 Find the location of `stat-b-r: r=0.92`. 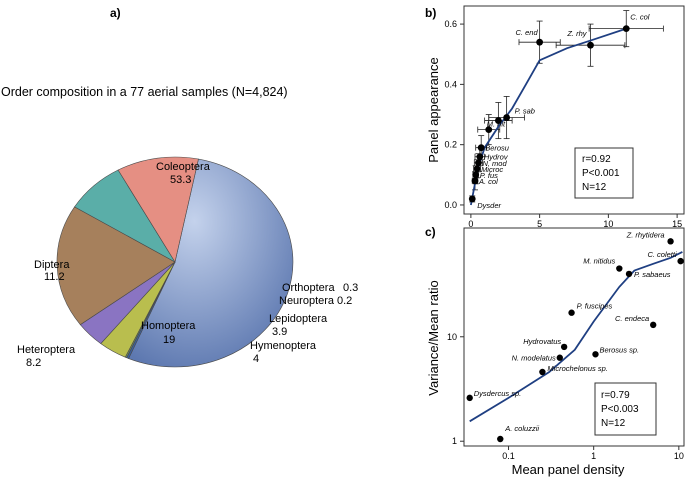

stat-b-r: r=0.92 is located at coordinates (596, 159).